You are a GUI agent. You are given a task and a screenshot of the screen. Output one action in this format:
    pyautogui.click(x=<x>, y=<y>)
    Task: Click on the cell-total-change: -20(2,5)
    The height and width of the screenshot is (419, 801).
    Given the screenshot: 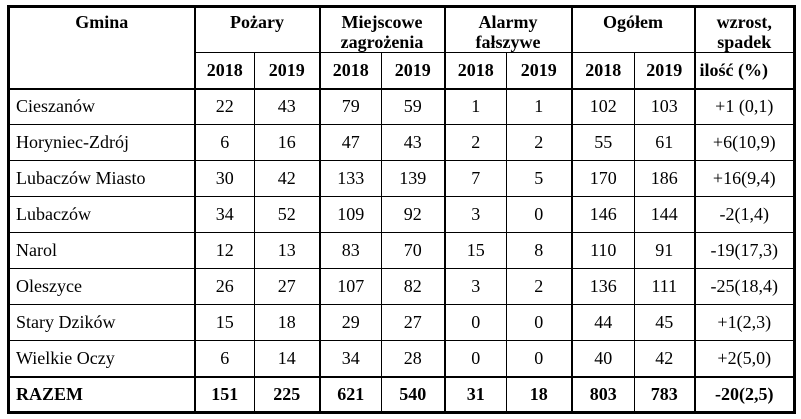 What is the action you would take?
    pyautogui.click(x=744, y=394)
    